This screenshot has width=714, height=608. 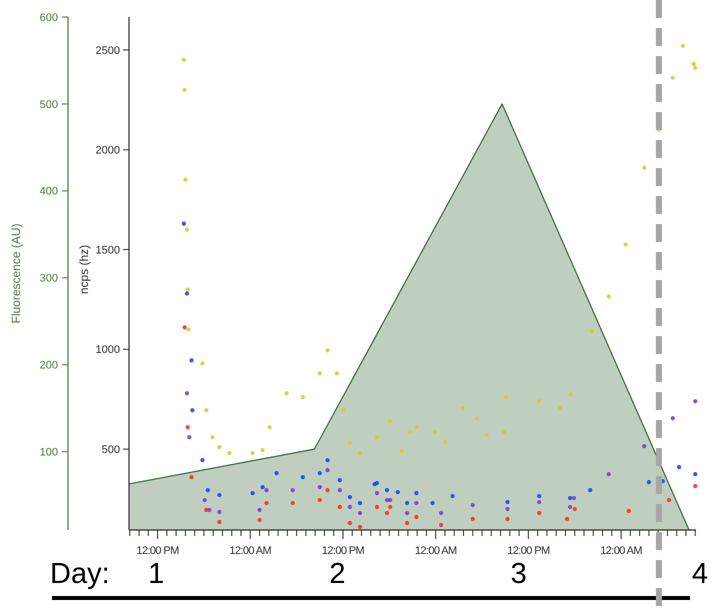 What do you see at coordinates (49, 278) in the screenshot?
I see `y2-tick-label: 300` at bounding box center [49, 278].